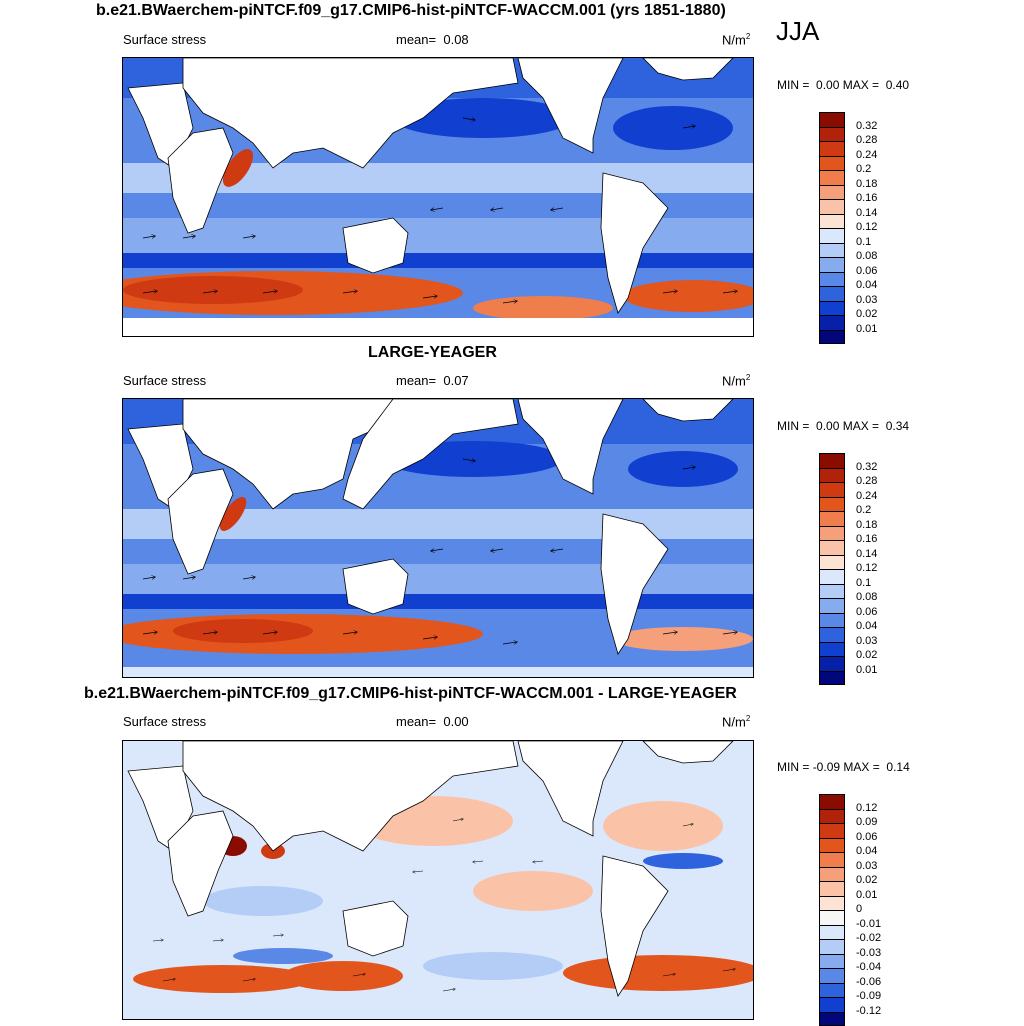 This screenshot has width=1024, height=1026. Describe the element at coordinates (164, 39) in the screenshot. I see `panel-1-variable: Surface stress` at that location.